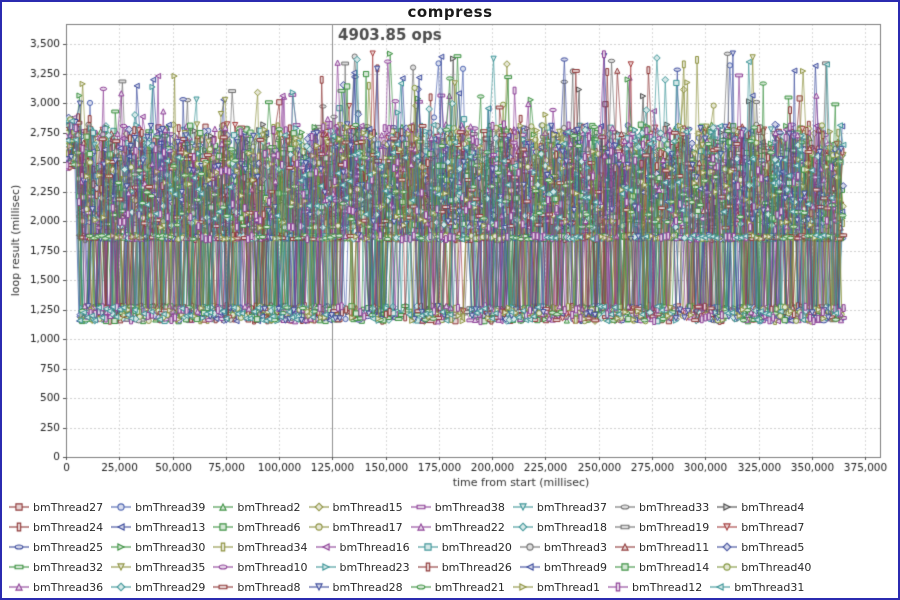 Image resolution: width=900 pixels, height=600 pixels. Describe the element at coordinates (68, 567) in the screenshot. I see `series-label: bmThread32` at that location.